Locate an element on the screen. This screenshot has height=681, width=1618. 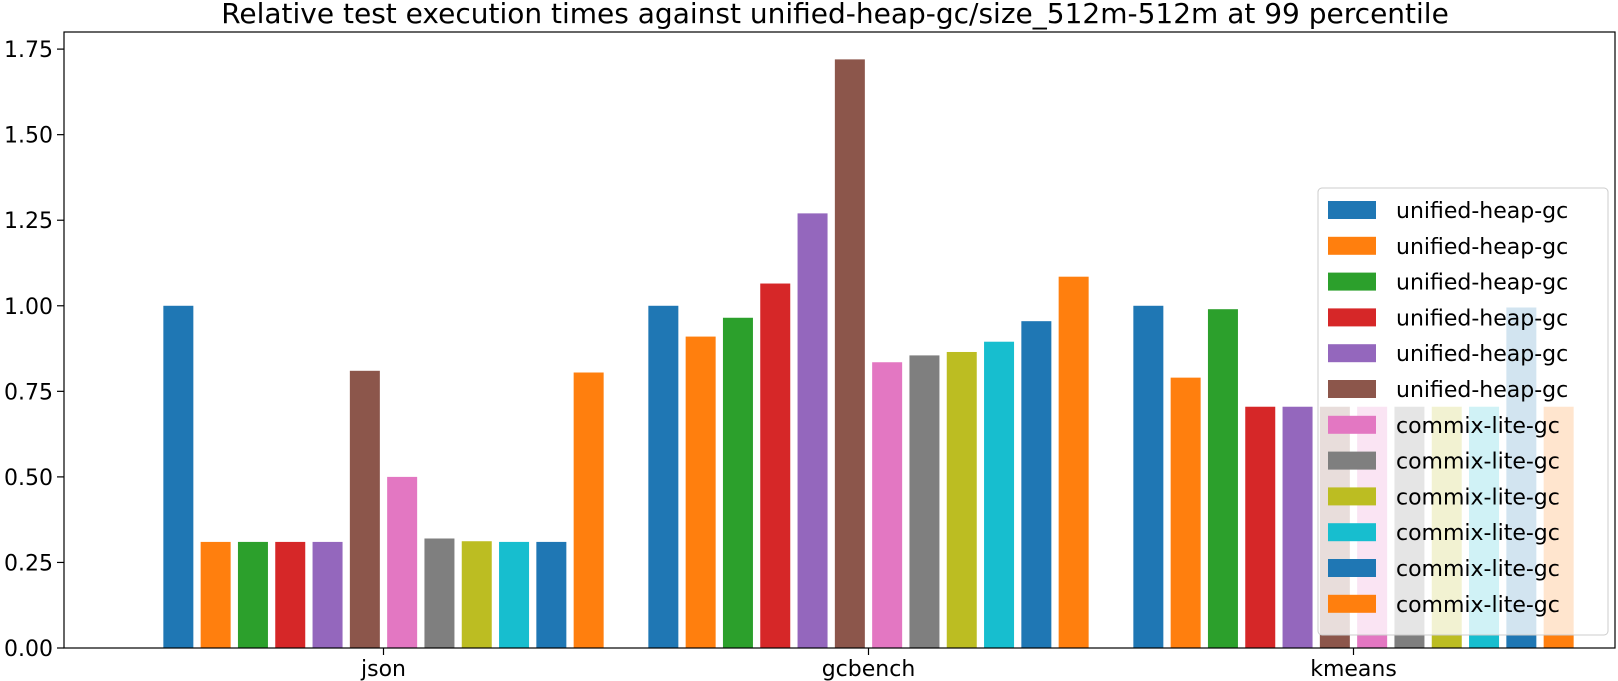
x-tick-label-json: json is located at coordinates (383, 669).